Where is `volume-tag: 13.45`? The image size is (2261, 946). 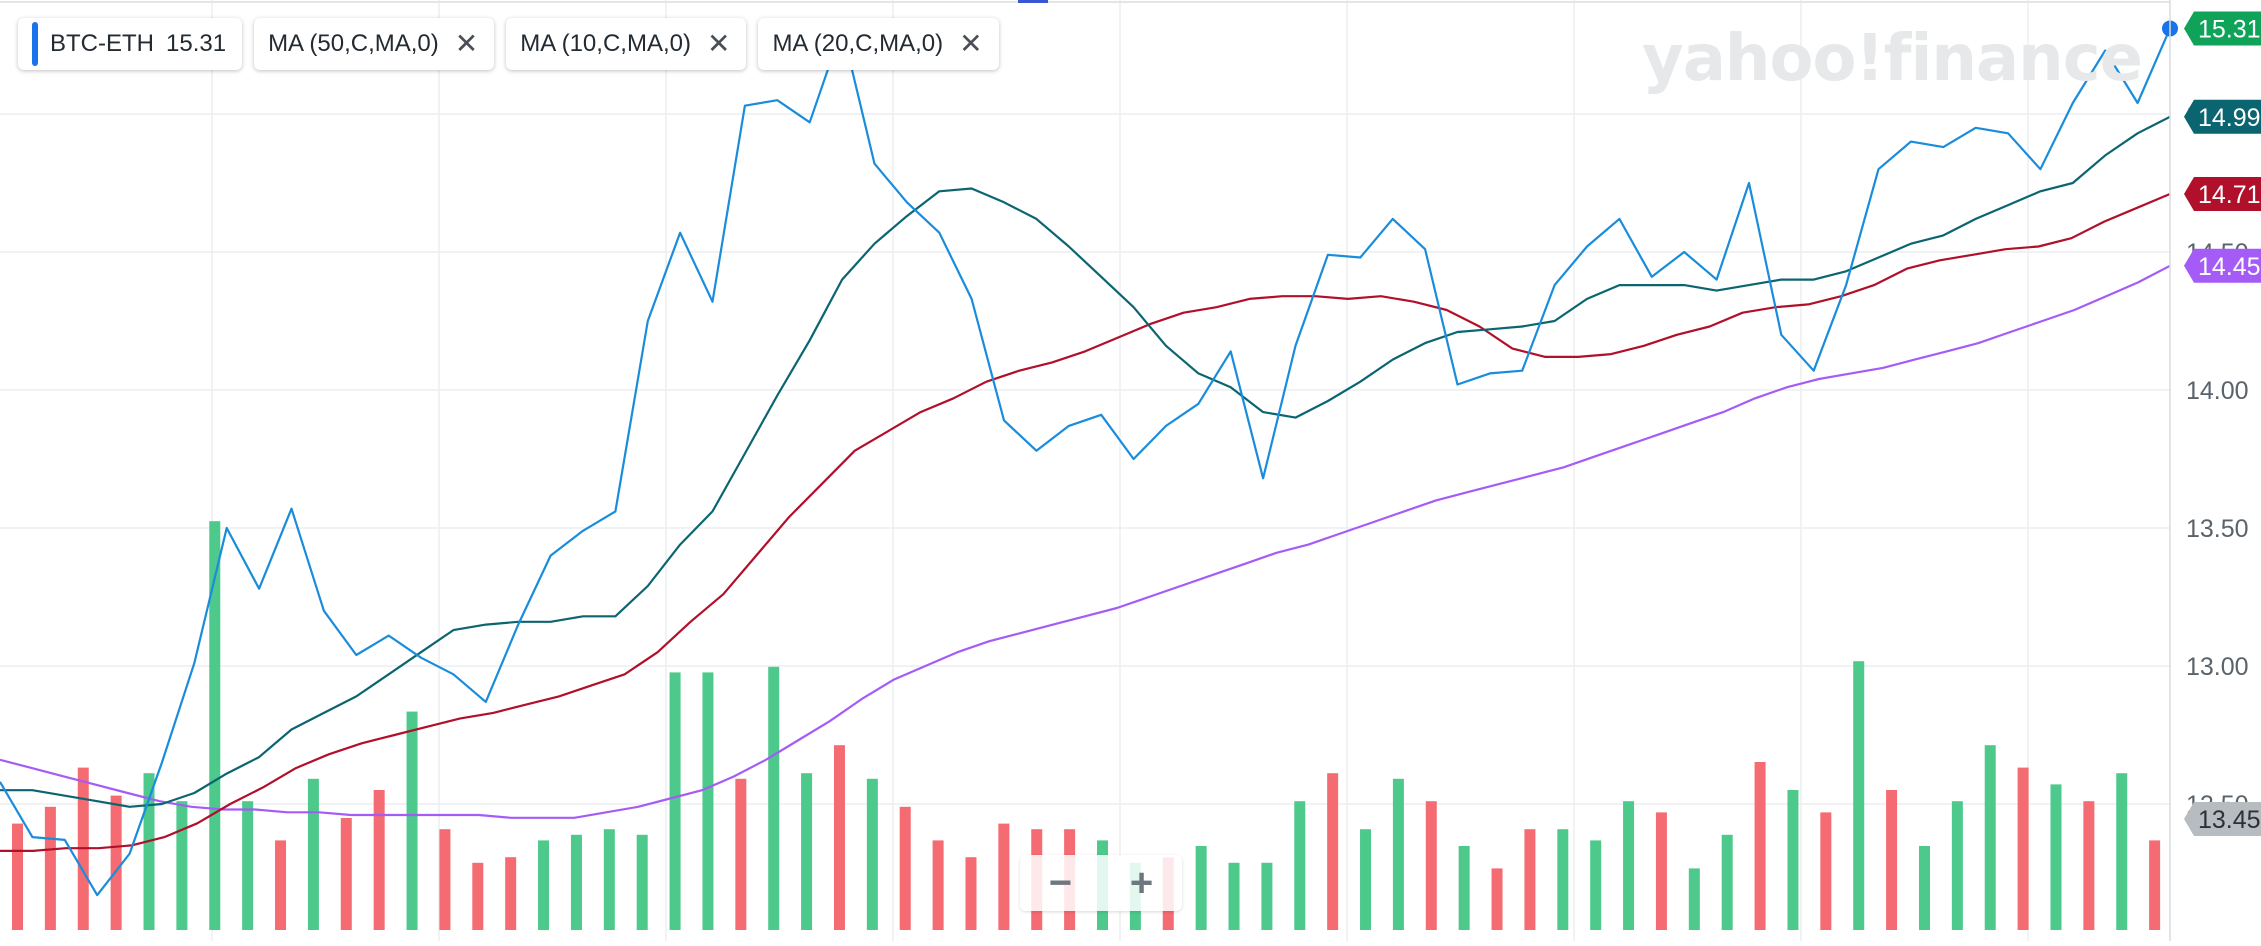 volume-tag: 13.45 is located at coordinates (2222, 819).